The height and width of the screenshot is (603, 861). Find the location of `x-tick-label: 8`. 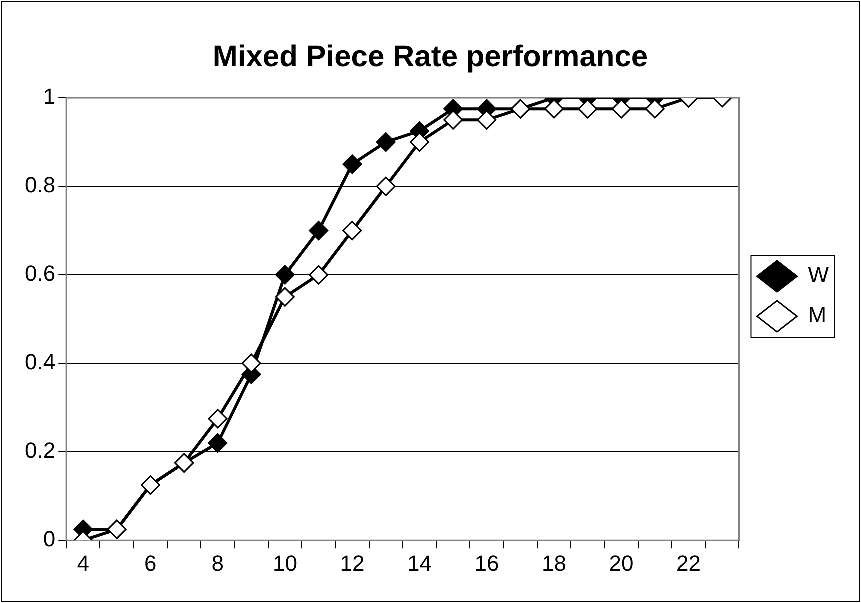

x-tick-label: 8 is located at coordinates (218, 563).